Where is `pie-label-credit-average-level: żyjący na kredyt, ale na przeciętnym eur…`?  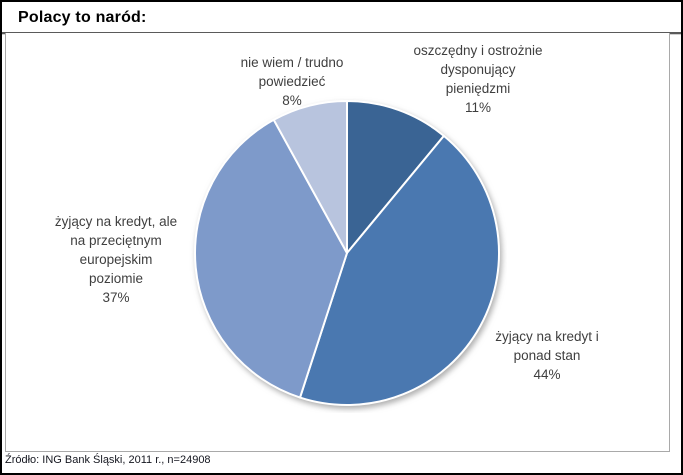
pie-label-credit-average-level: żyjący na kredyt, ale na przeciętnym eur… is located at coordinates (116, 259).